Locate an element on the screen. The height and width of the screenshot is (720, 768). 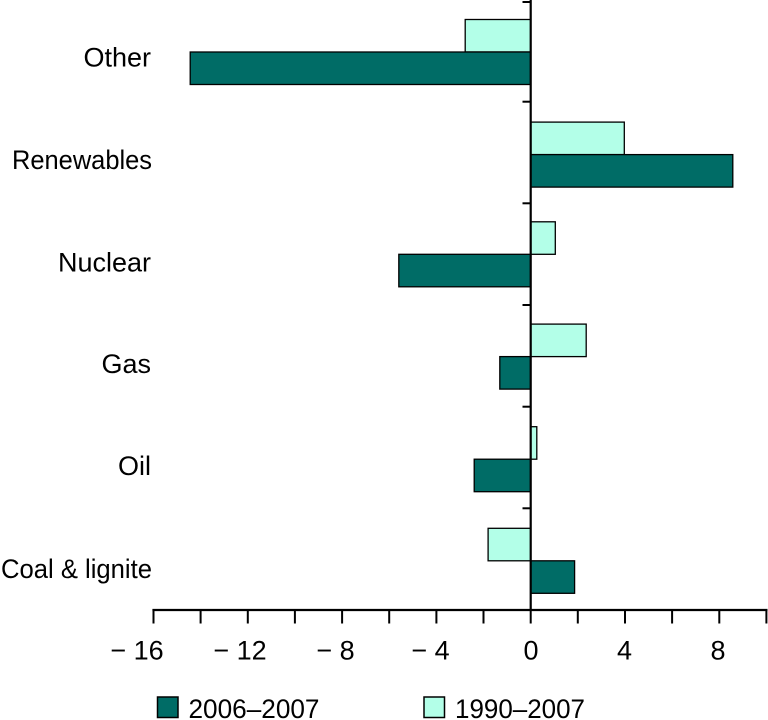
svg-text: Gas is located at coordinates (126, 364).